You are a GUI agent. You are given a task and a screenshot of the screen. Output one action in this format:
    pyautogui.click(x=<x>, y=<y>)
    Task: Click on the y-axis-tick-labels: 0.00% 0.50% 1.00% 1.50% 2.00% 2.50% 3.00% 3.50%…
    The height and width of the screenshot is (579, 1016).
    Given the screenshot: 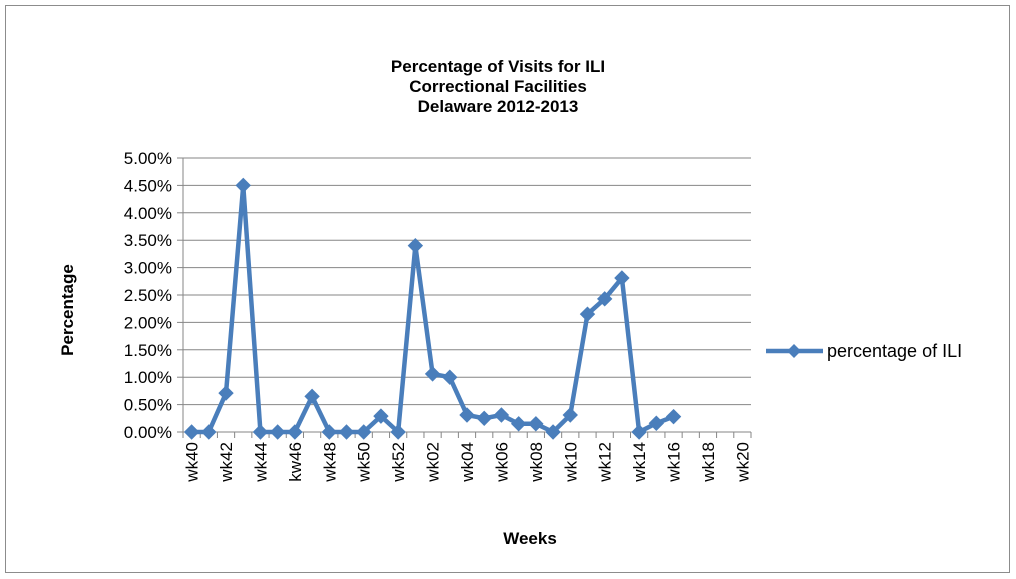 What is the action you would take?
    pyautogui.click(x=148, y=295)
    